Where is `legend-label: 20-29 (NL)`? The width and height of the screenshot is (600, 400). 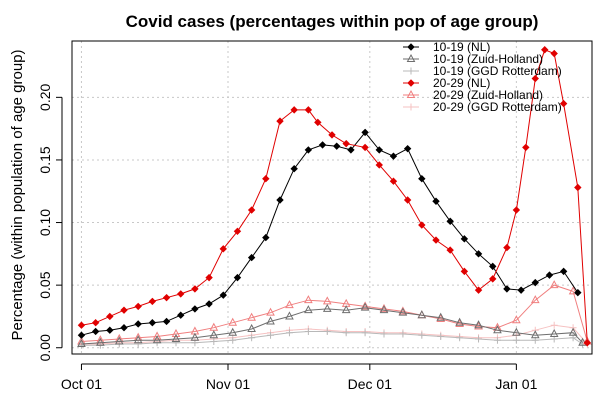 legend-label: 20-29 (NL) is located at coordinates (461, 83).